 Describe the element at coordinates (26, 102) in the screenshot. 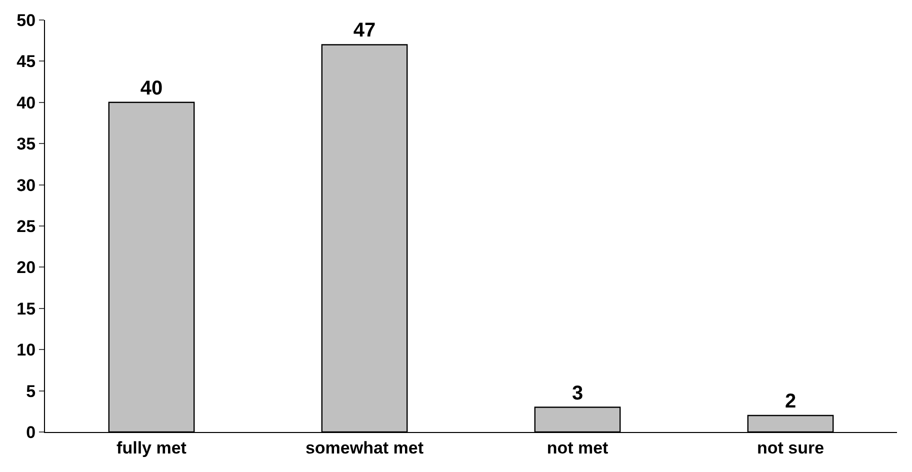

I see `y-tick-label: 40` at that location.